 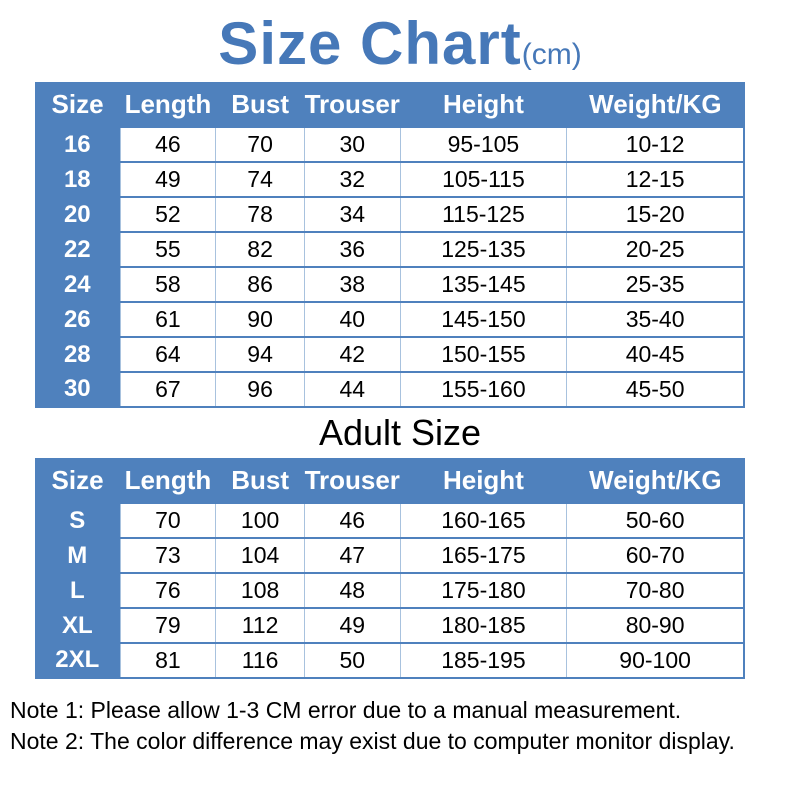 I want to click on size-label: 20, so click(x=78, y=214).